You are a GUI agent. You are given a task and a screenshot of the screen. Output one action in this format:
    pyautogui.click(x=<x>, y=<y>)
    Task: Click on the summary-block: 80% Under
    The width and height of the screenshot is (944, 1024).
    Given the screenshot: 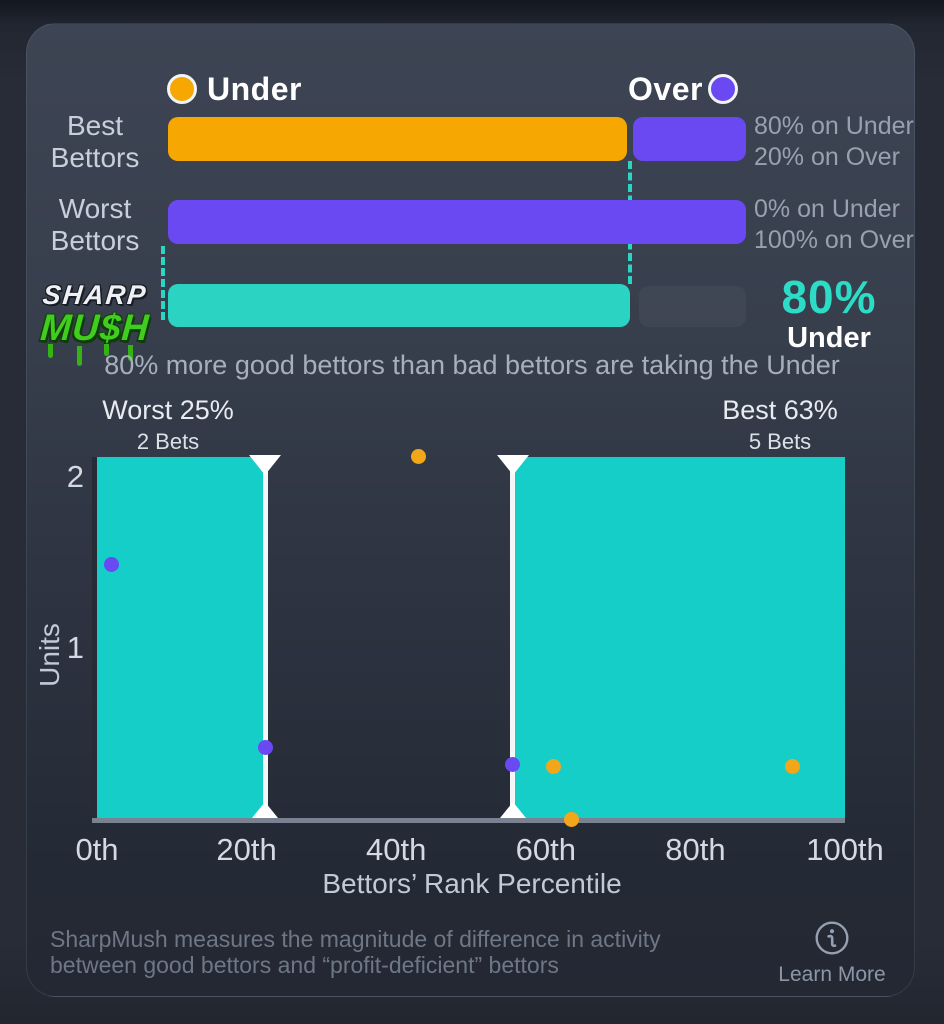 What is the action you would take?
    pyautogui.click(x=829, y=312)
    